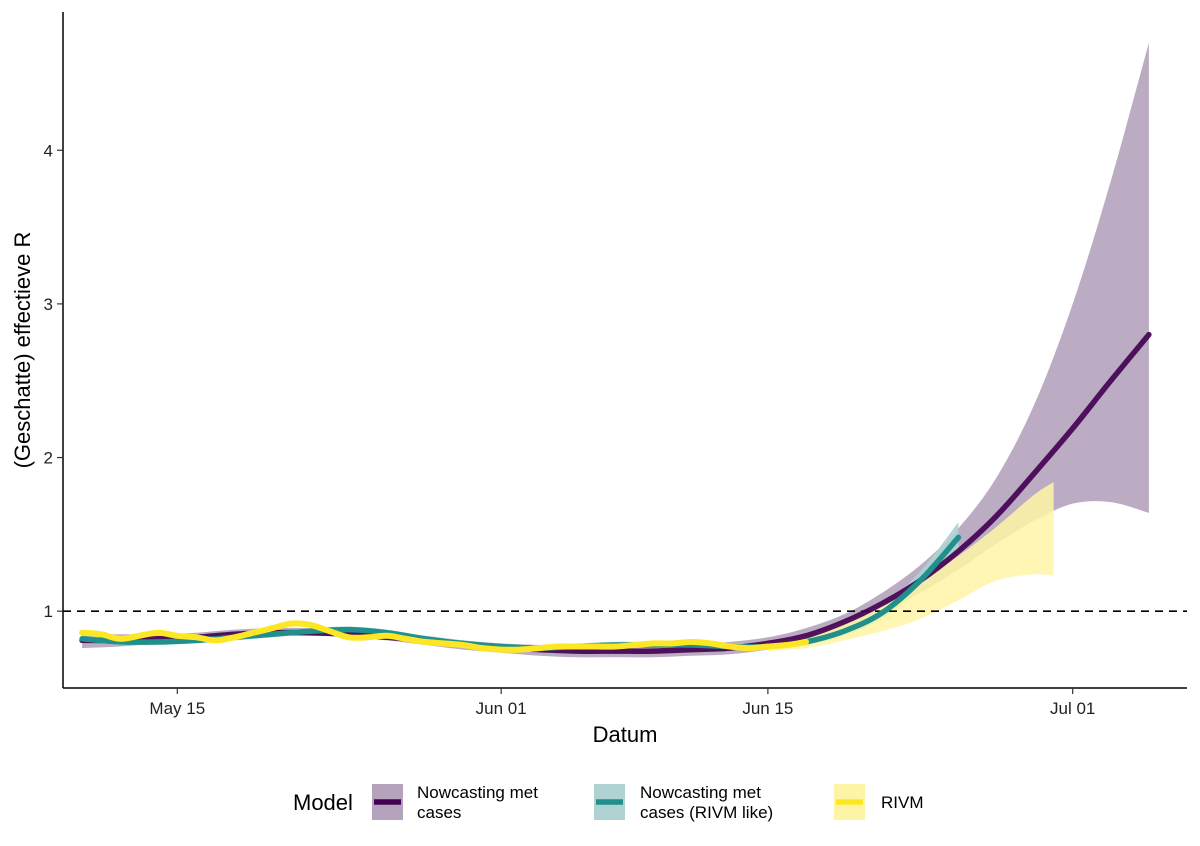 This screenshot has height=846, width=1200. Describe the element at coordinates (22, 350) in the screenshot. I see `y-axis-title: (Geschatte) effectieve R` at that location.